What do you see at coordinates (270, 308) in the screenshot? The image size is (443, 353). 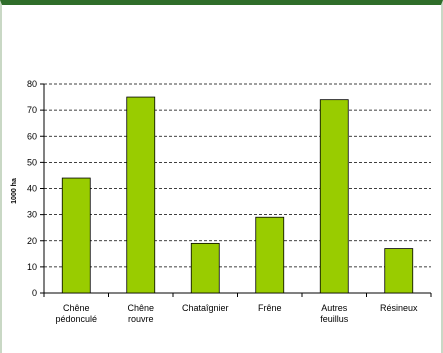 I see `x-category-label: Frêne` at bounding box center [270, 308].